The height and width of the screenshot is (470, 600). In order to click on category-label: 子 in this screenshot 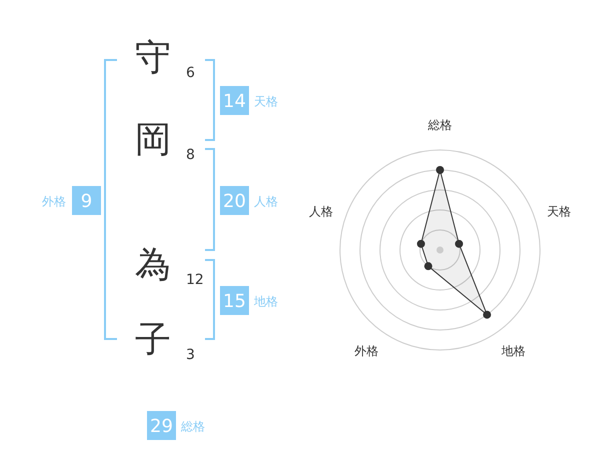, I will do `click(153, 340)`.